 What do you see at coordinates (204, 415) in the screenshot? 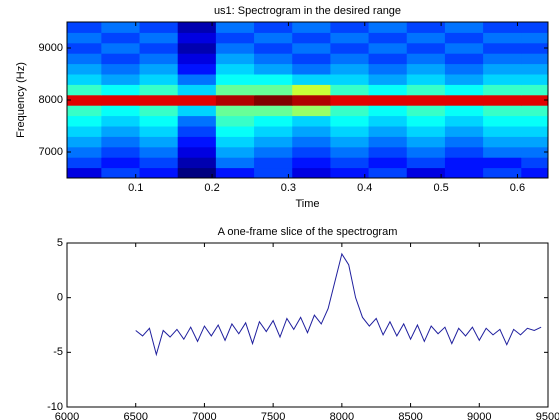
I see `x-tick-label: 7000` at bounding box center [204, 415].